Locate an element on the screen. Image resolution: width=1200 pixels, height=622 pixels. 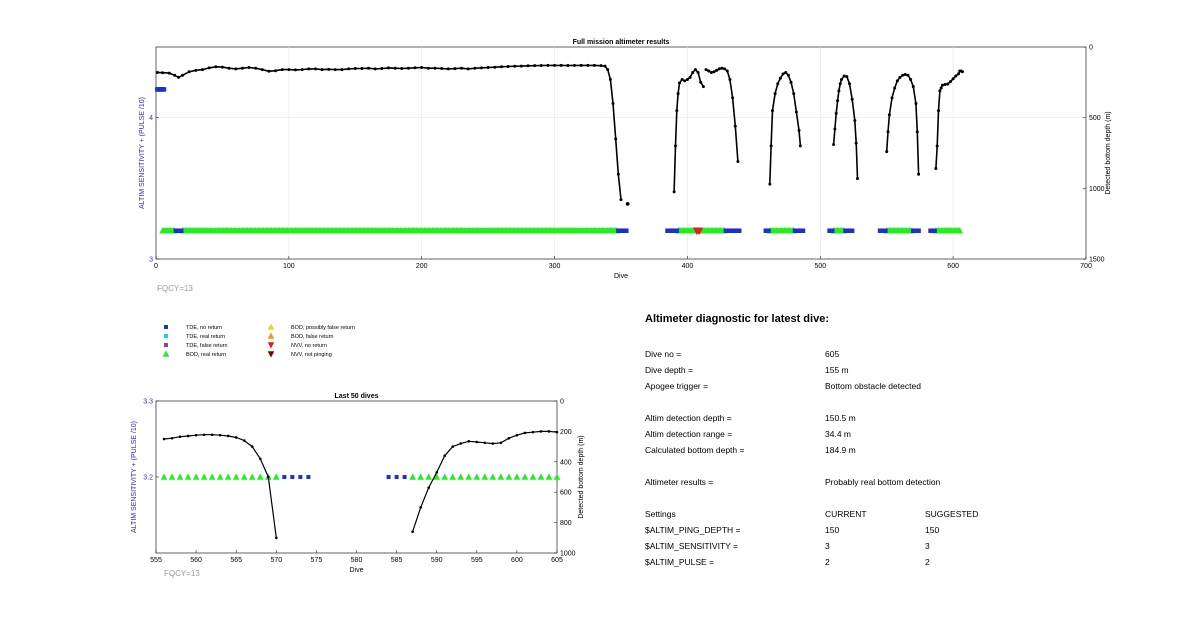
legend-label: TDE, false return is located at coordinates (207, 346).